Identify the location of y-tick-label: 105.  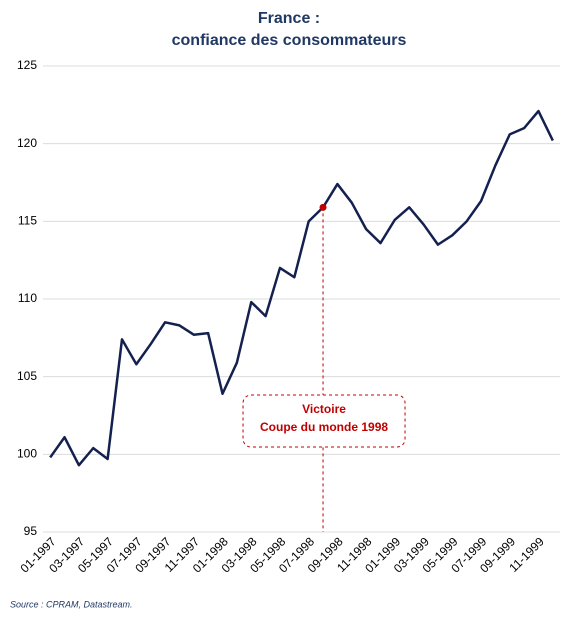
(27, 376).